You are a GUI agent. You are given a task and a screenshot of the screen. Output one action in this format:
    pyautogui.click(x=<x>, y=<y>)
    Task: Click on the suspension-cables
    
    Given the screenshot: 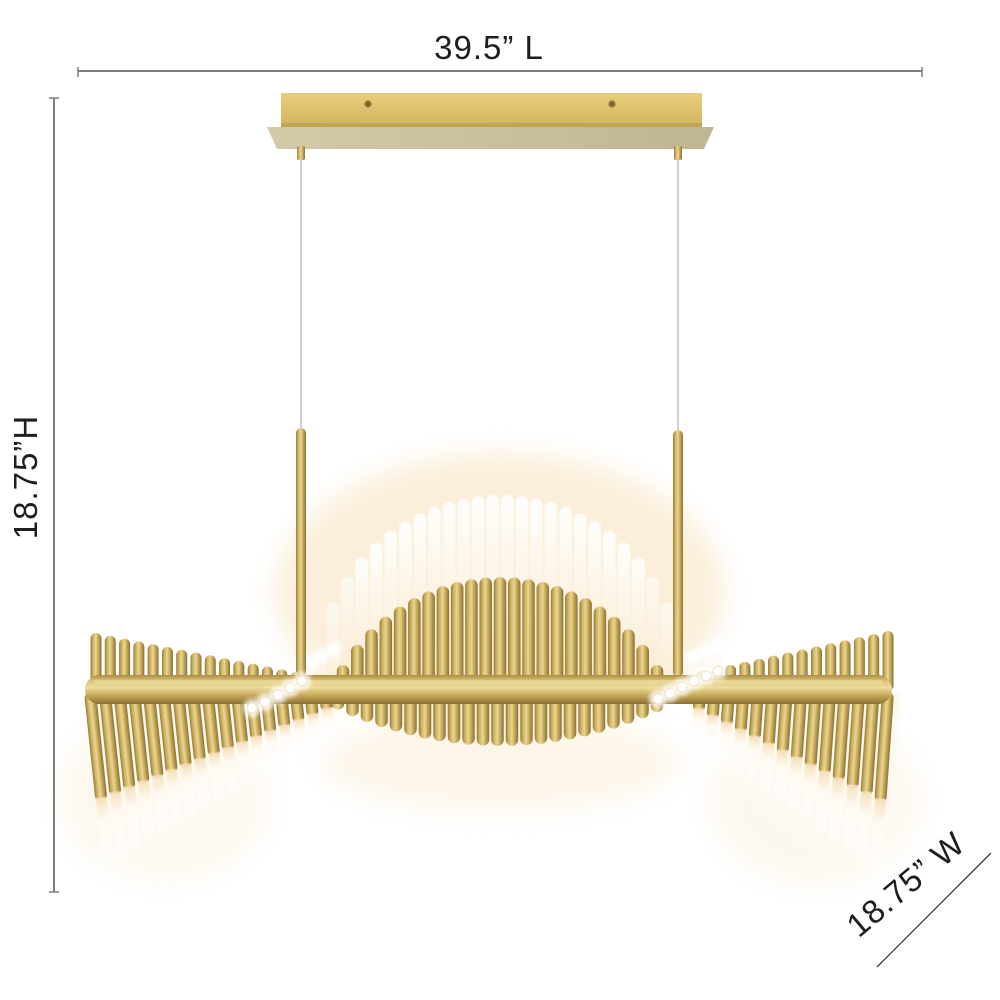 What is the action you would take?
    pyautogui.click(x=489, y=289)
    